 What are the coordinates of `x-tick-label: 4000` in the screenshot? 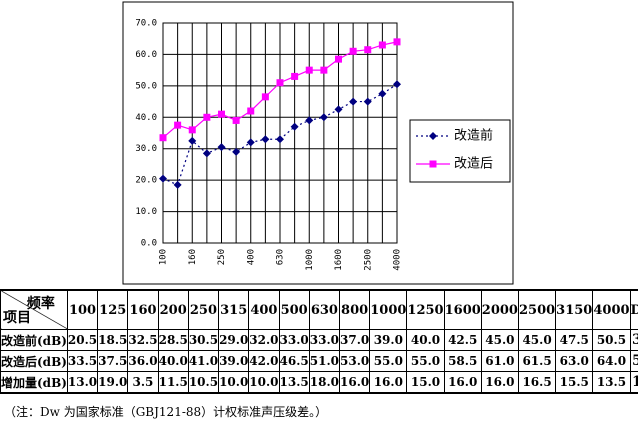 It's located at (398, 260).